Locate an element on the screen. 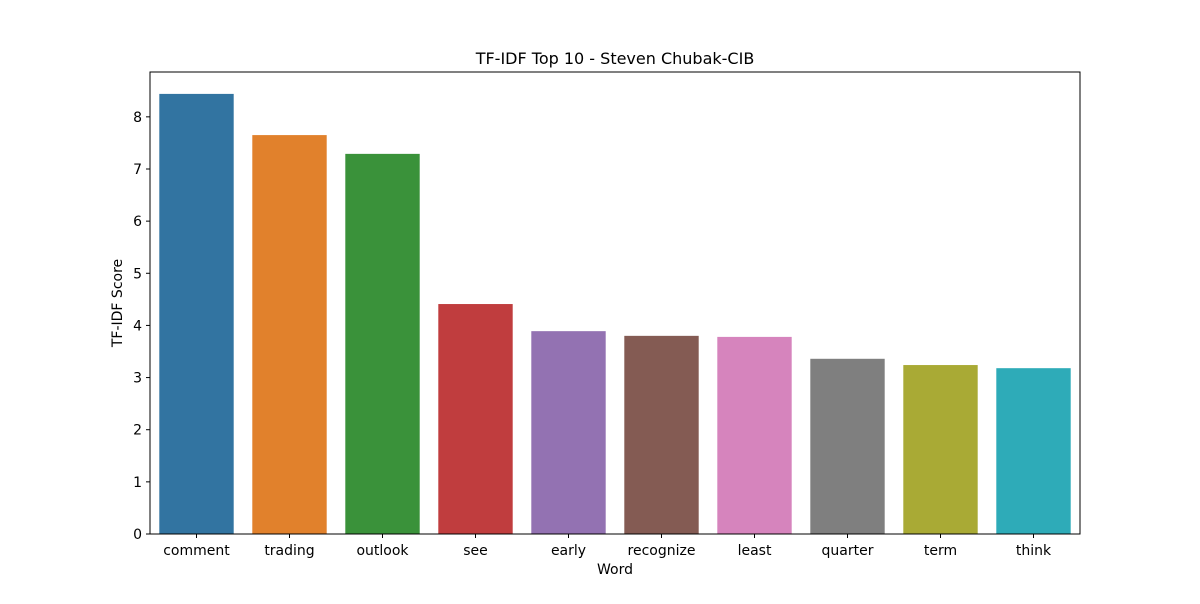 This screenshot has height=604, width=1200. bar-comment is located at coordinates (196, 314).